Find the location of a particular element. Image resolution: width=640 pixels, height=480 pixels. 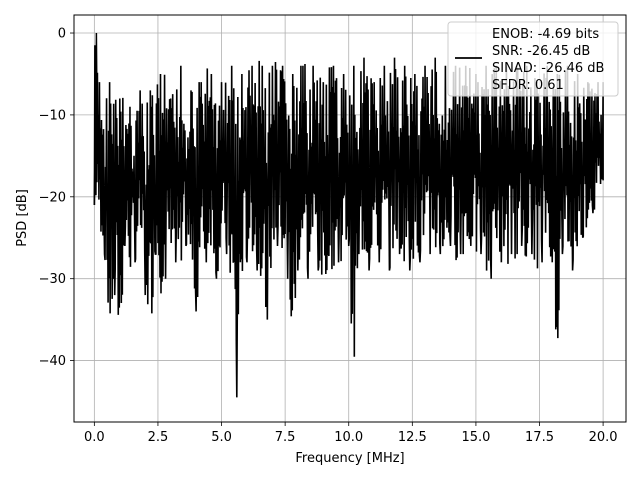

y-tick-label: −30 is located at coordinates (52, 279).